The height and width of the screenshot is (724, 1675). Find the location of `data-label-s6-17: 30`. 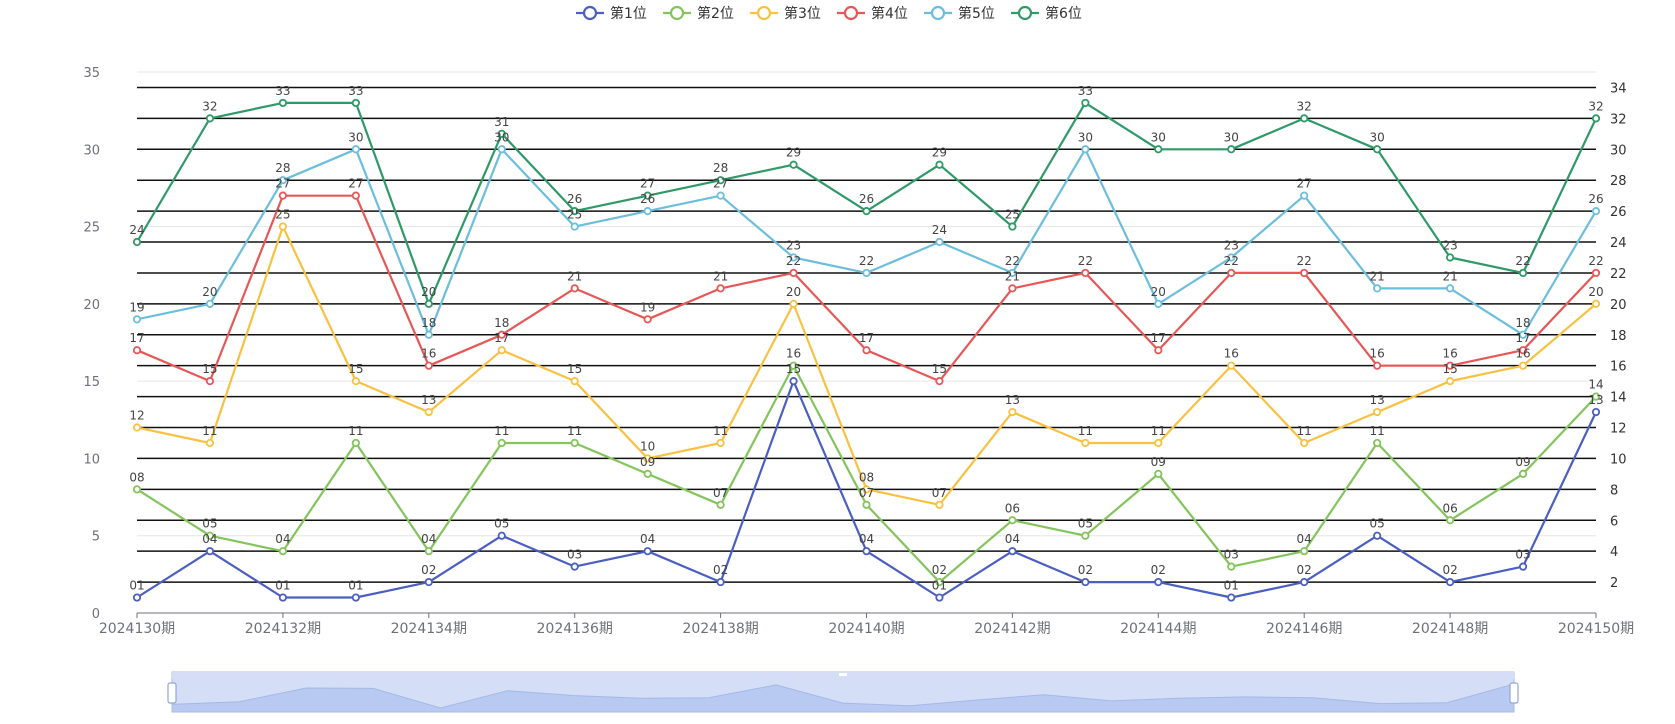

data-label-s6-17: 30 is located at coordinates (1377, 137).